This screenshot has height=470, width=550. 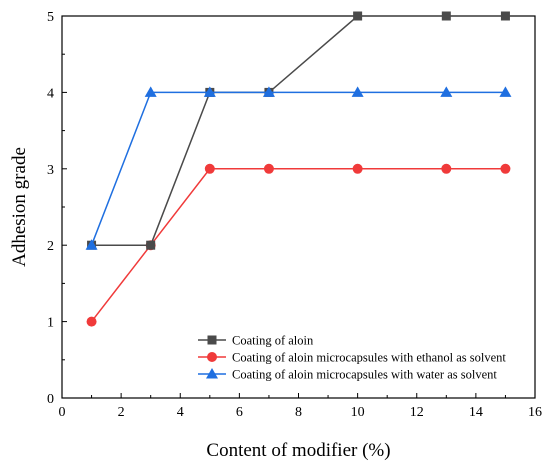 What do you see at coordinates (180, 412) in the screenshot?
I see `x-tick-label: 4` at bounding box center [180, 412].